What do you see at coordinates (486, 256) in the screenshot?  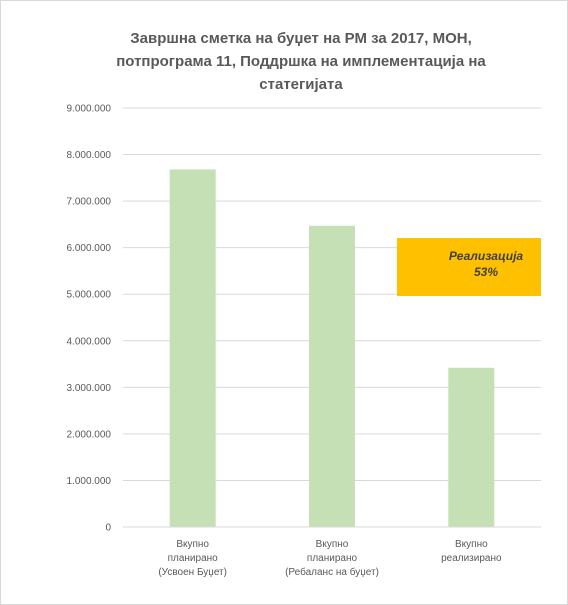 I see `annotation-text: Реализација` at bounding box center [486, 256].